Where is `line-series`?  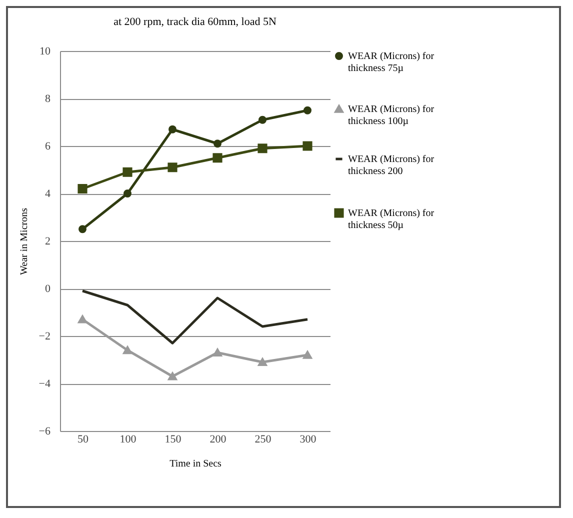 line-series is located at coordinates (195, 317).